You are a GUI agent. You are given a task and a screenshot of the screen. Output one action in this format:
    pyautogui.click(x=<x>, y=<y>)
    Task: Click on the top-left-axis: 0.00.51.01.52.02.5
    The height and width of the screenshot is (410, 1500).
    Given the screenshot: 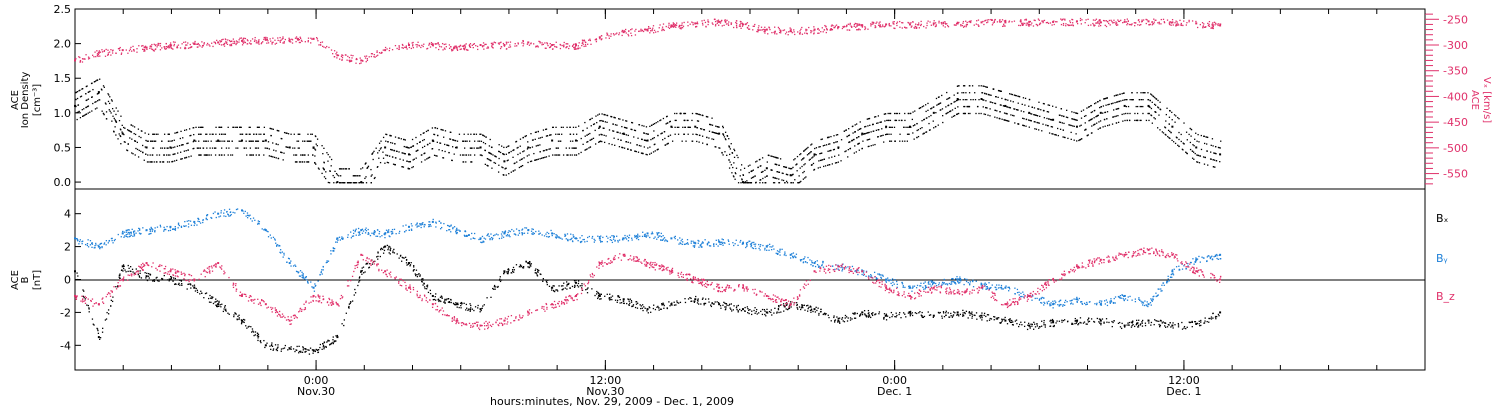 What is the action you would take?
    pyautogui.click(x=67, y=96)
    